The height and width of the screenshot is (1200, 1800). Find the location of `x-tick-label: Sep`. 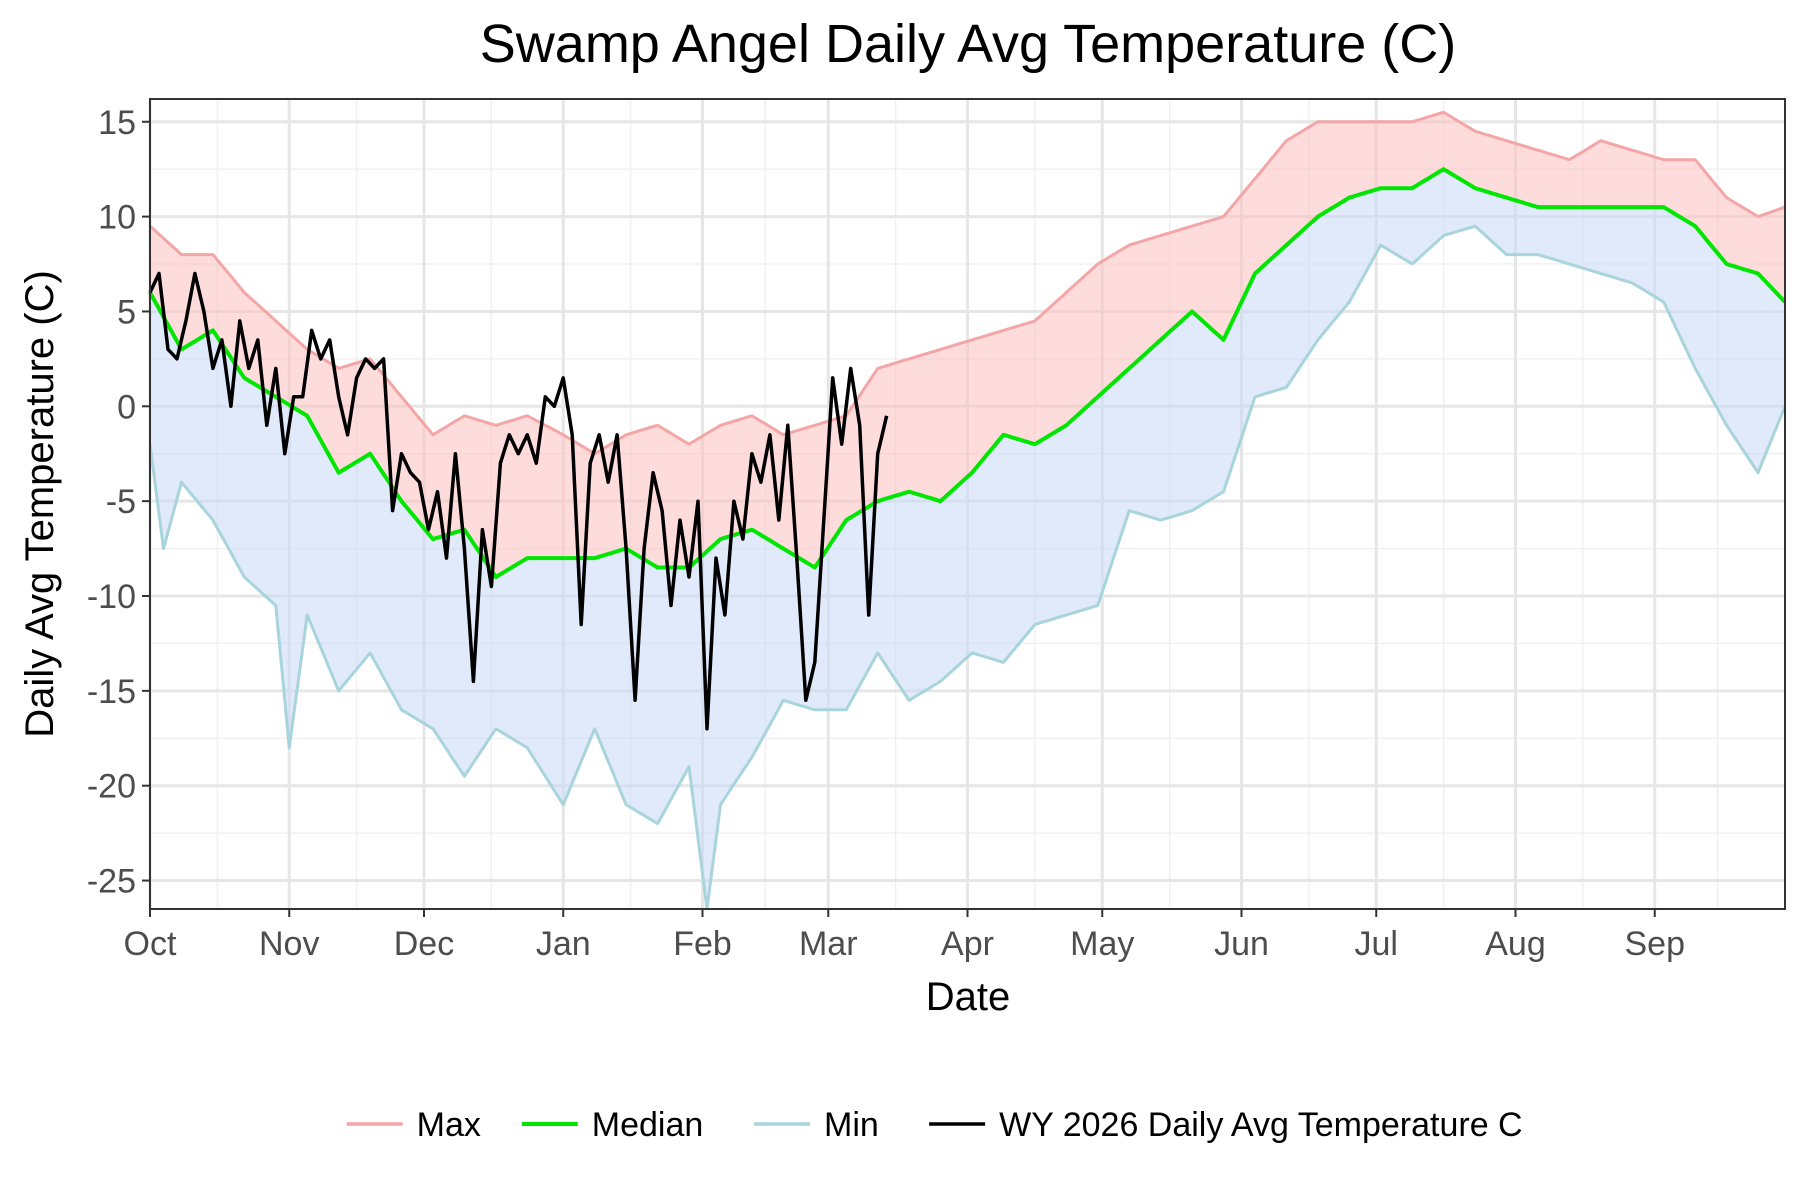

x-tick-label: Sep is located at coordinates (1654, 944).